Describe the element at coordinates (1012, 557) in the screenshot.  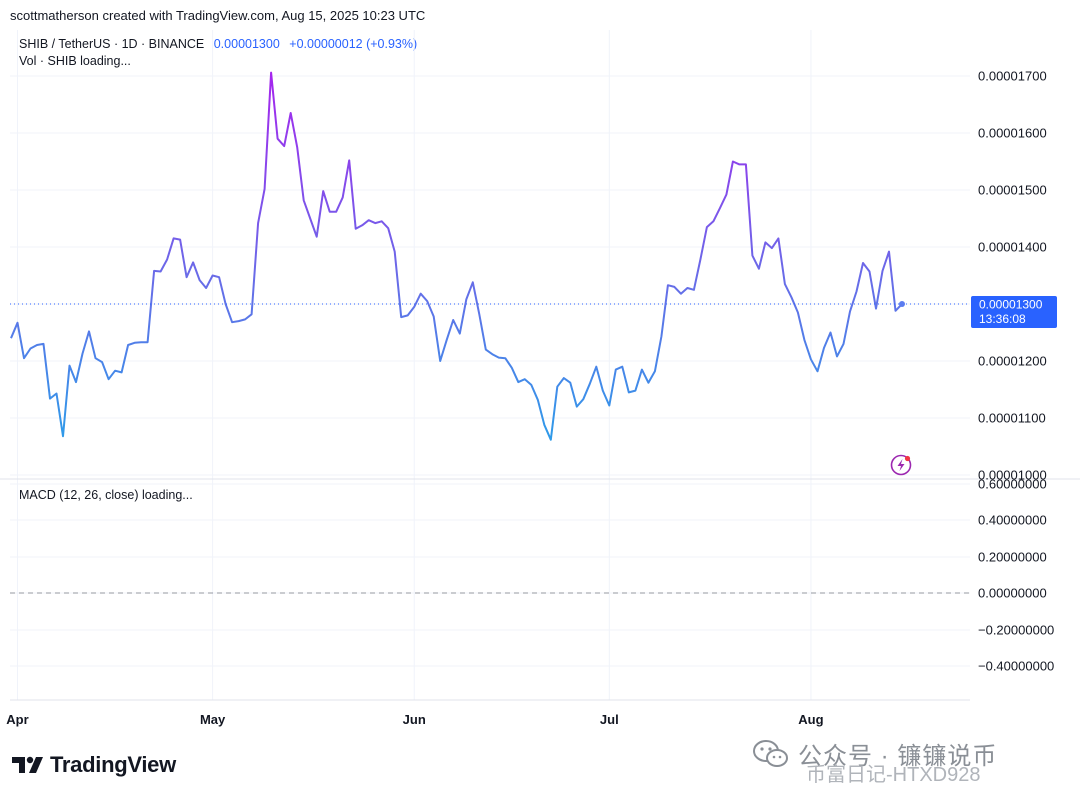
I see `macd-tick-label: 0.20000000` at that location.